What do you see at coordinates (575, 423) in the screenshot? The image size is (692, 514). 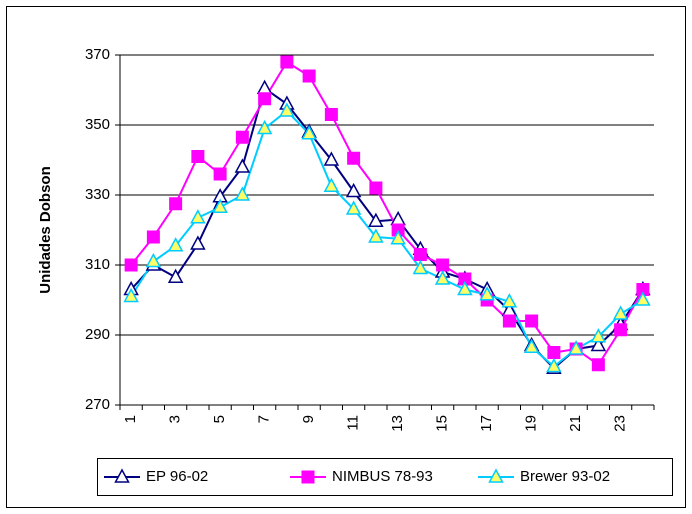 I see `x-tick-label: 21` at bounding box center [575, 423].